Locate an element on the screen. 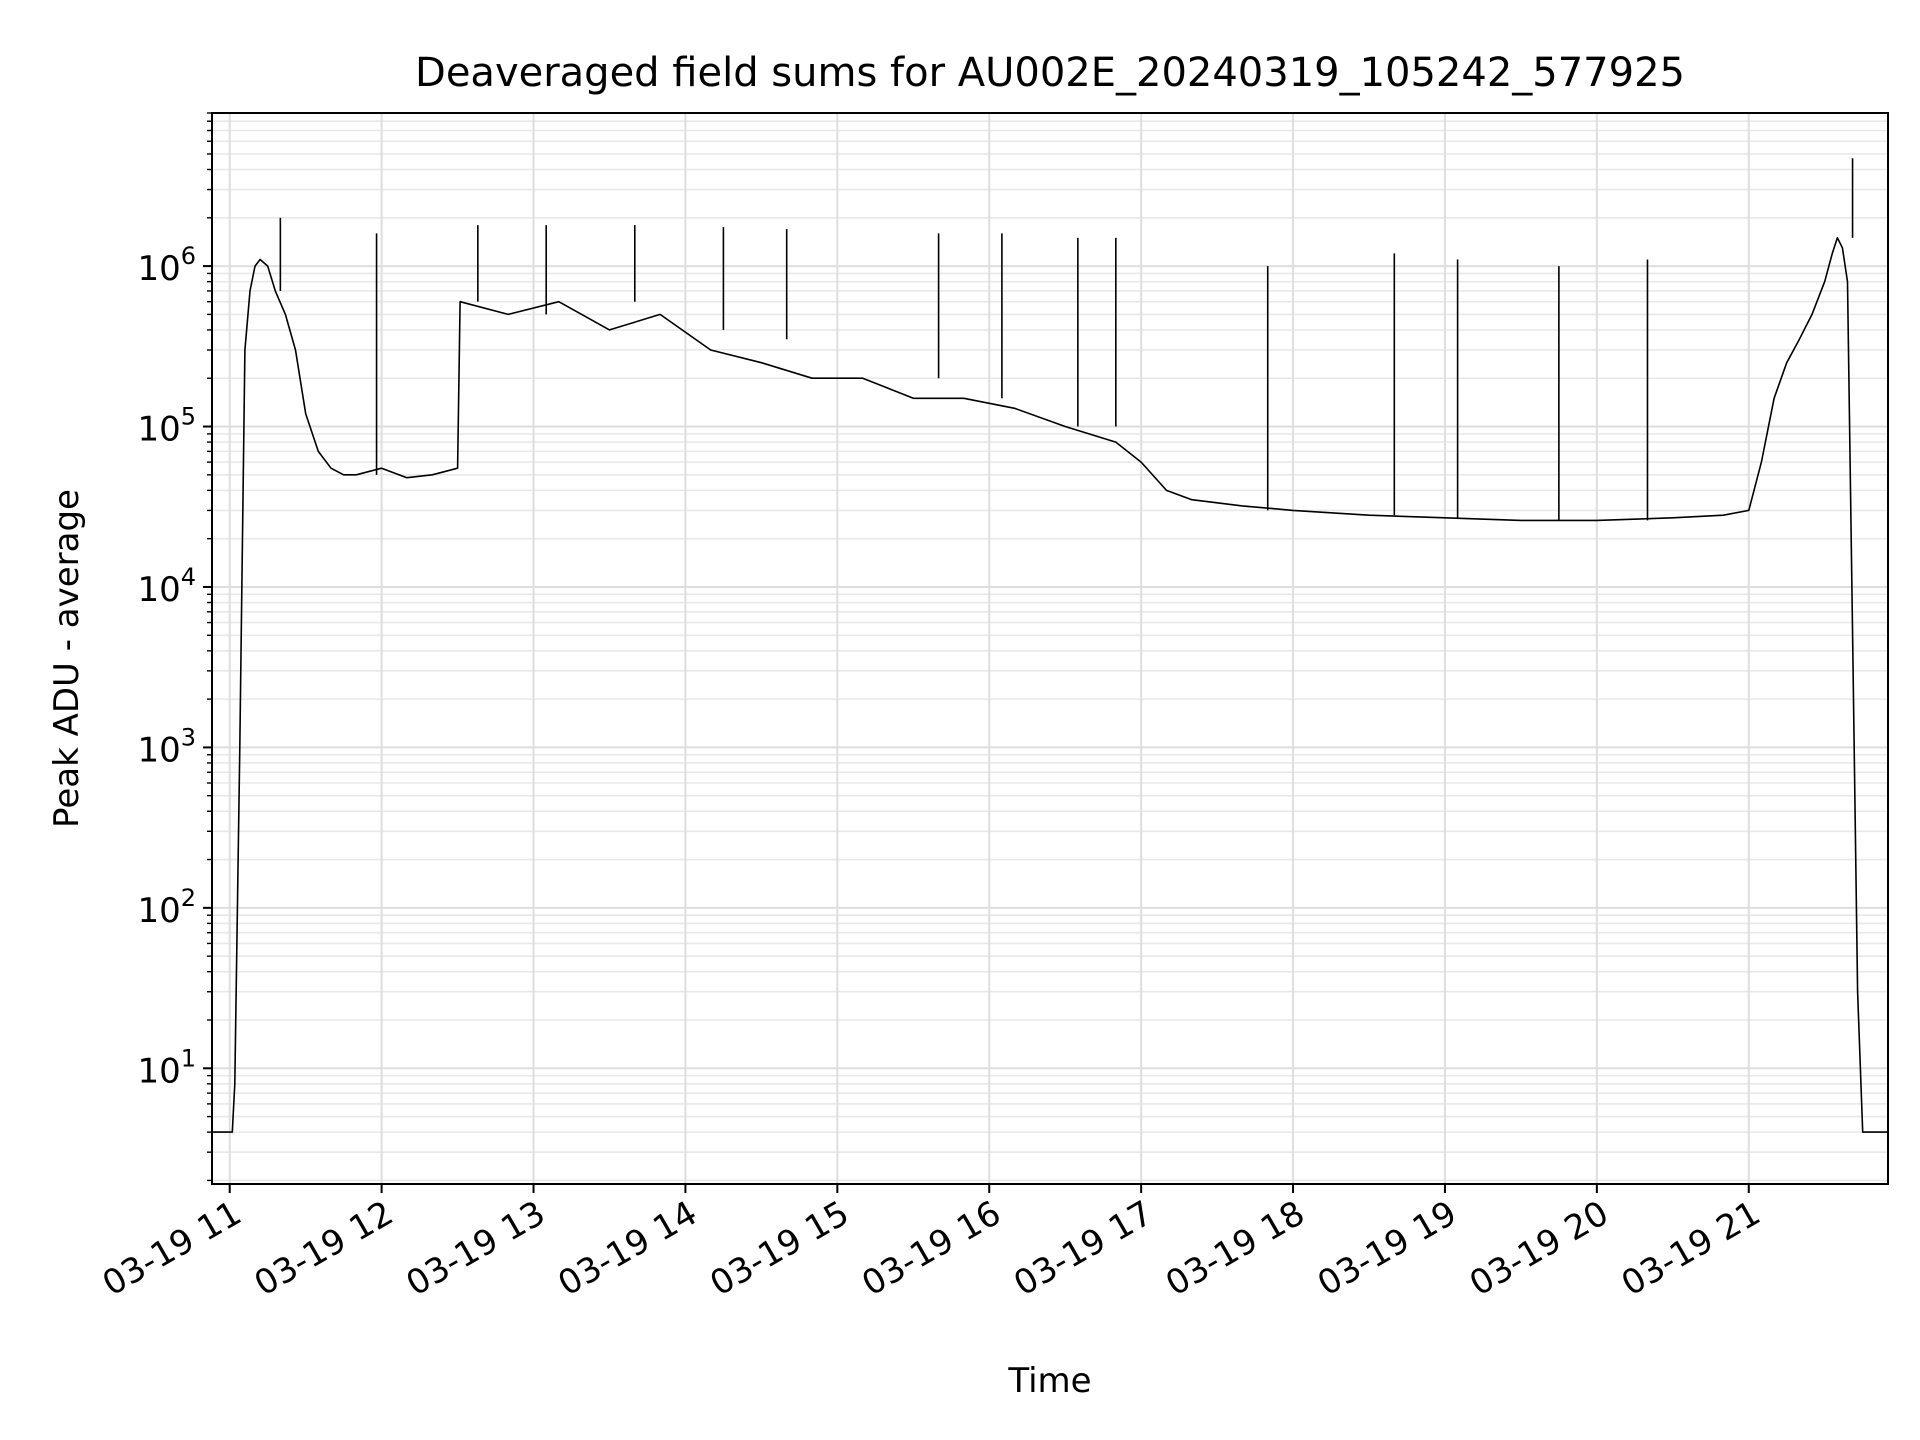 This screenshot has width=1920, height=1440. y-tick-label: 10³ is located at coordinates (166, 746).